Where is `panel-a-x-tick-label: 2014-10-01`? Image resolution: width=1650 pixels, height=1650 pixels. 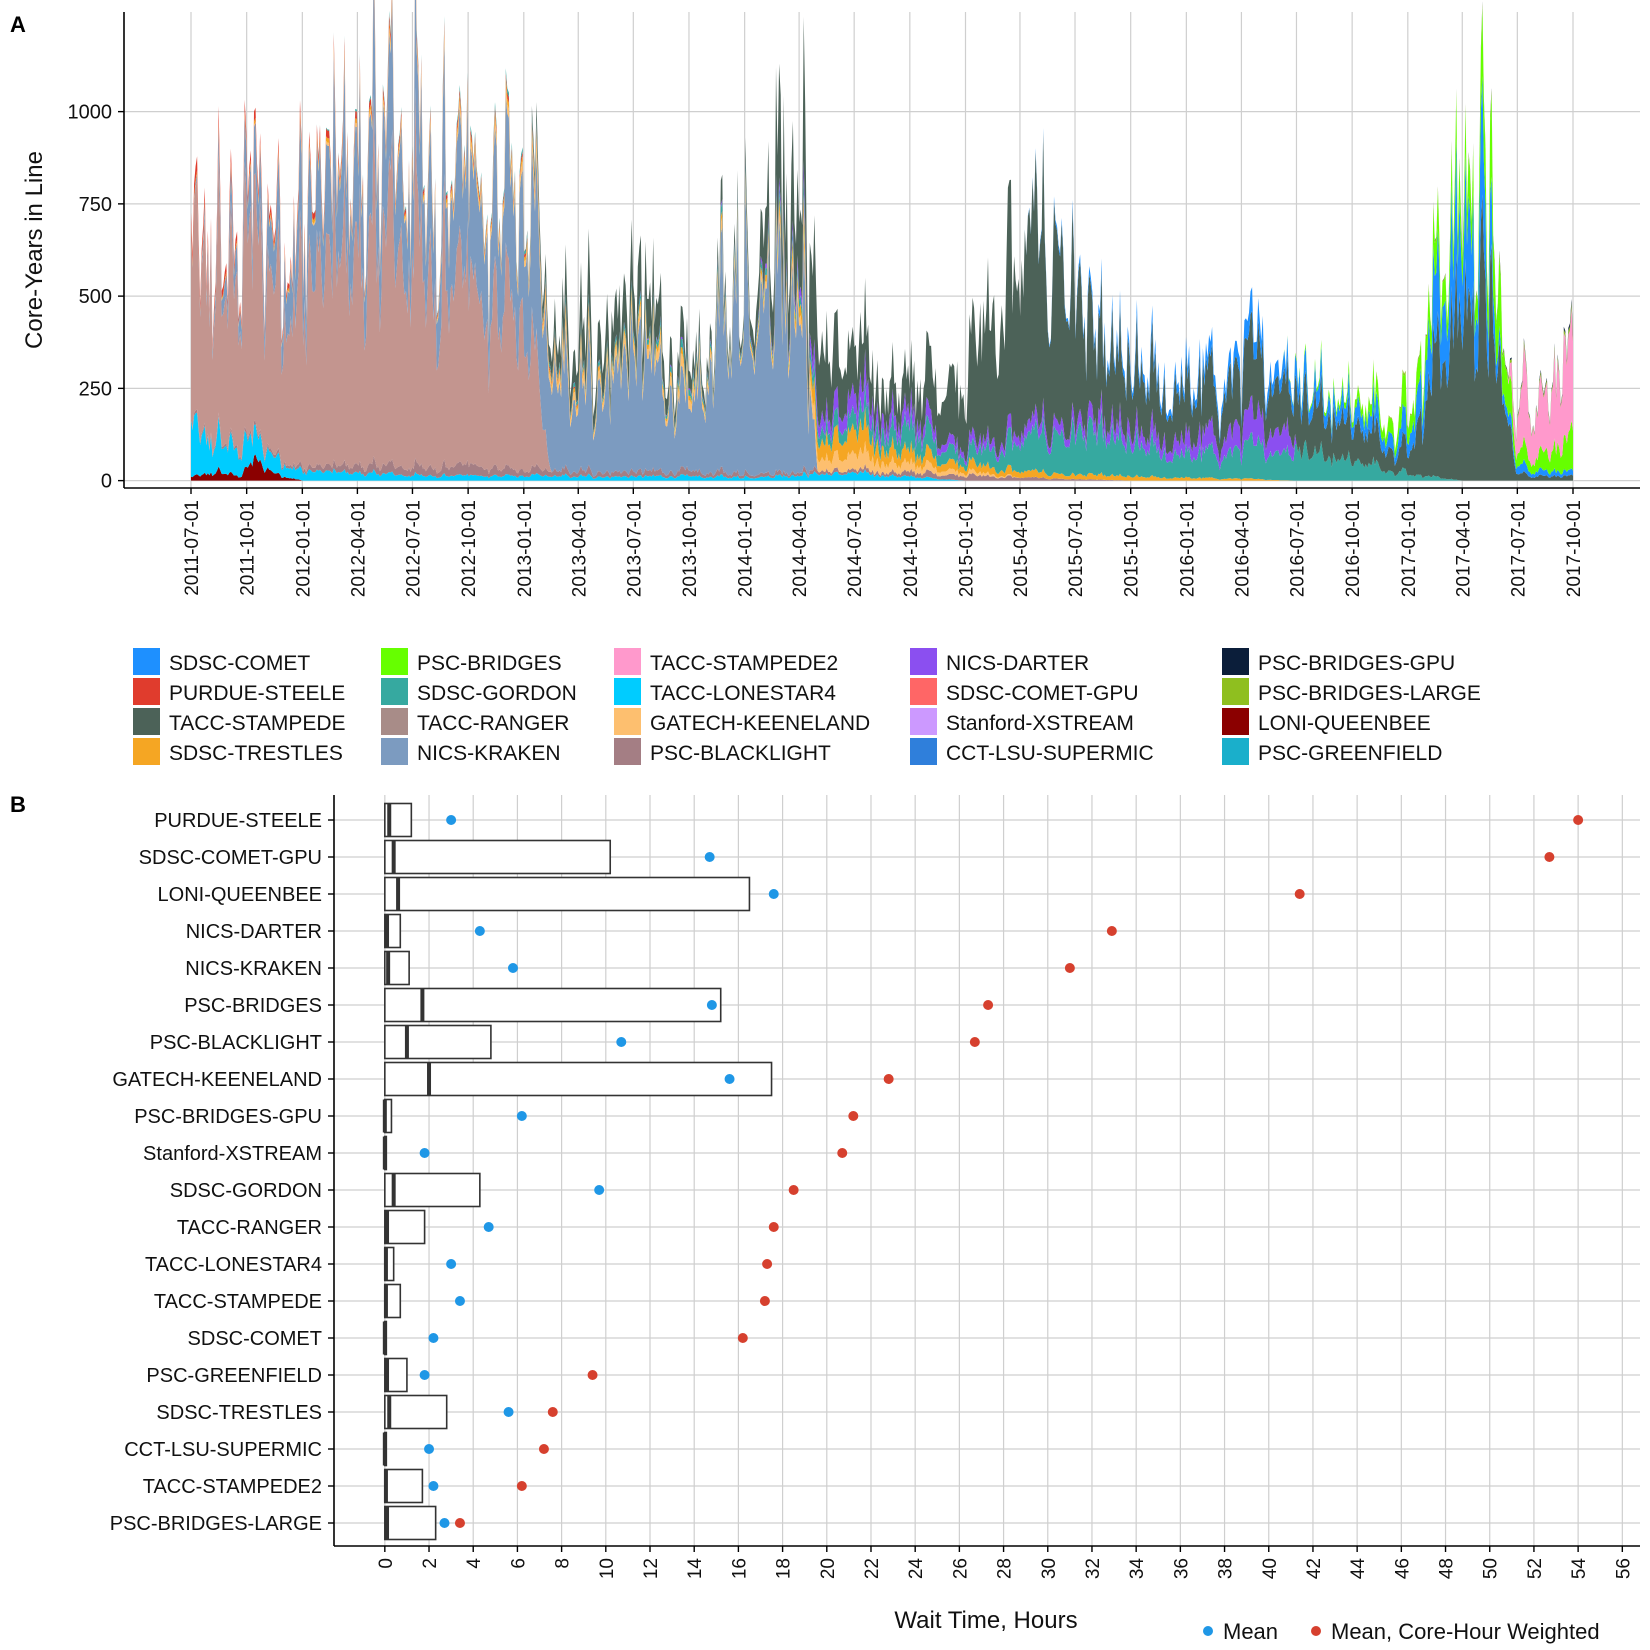
panel-a-x-tick-label: 2014-10-01 is located at coordinates (911, 548).